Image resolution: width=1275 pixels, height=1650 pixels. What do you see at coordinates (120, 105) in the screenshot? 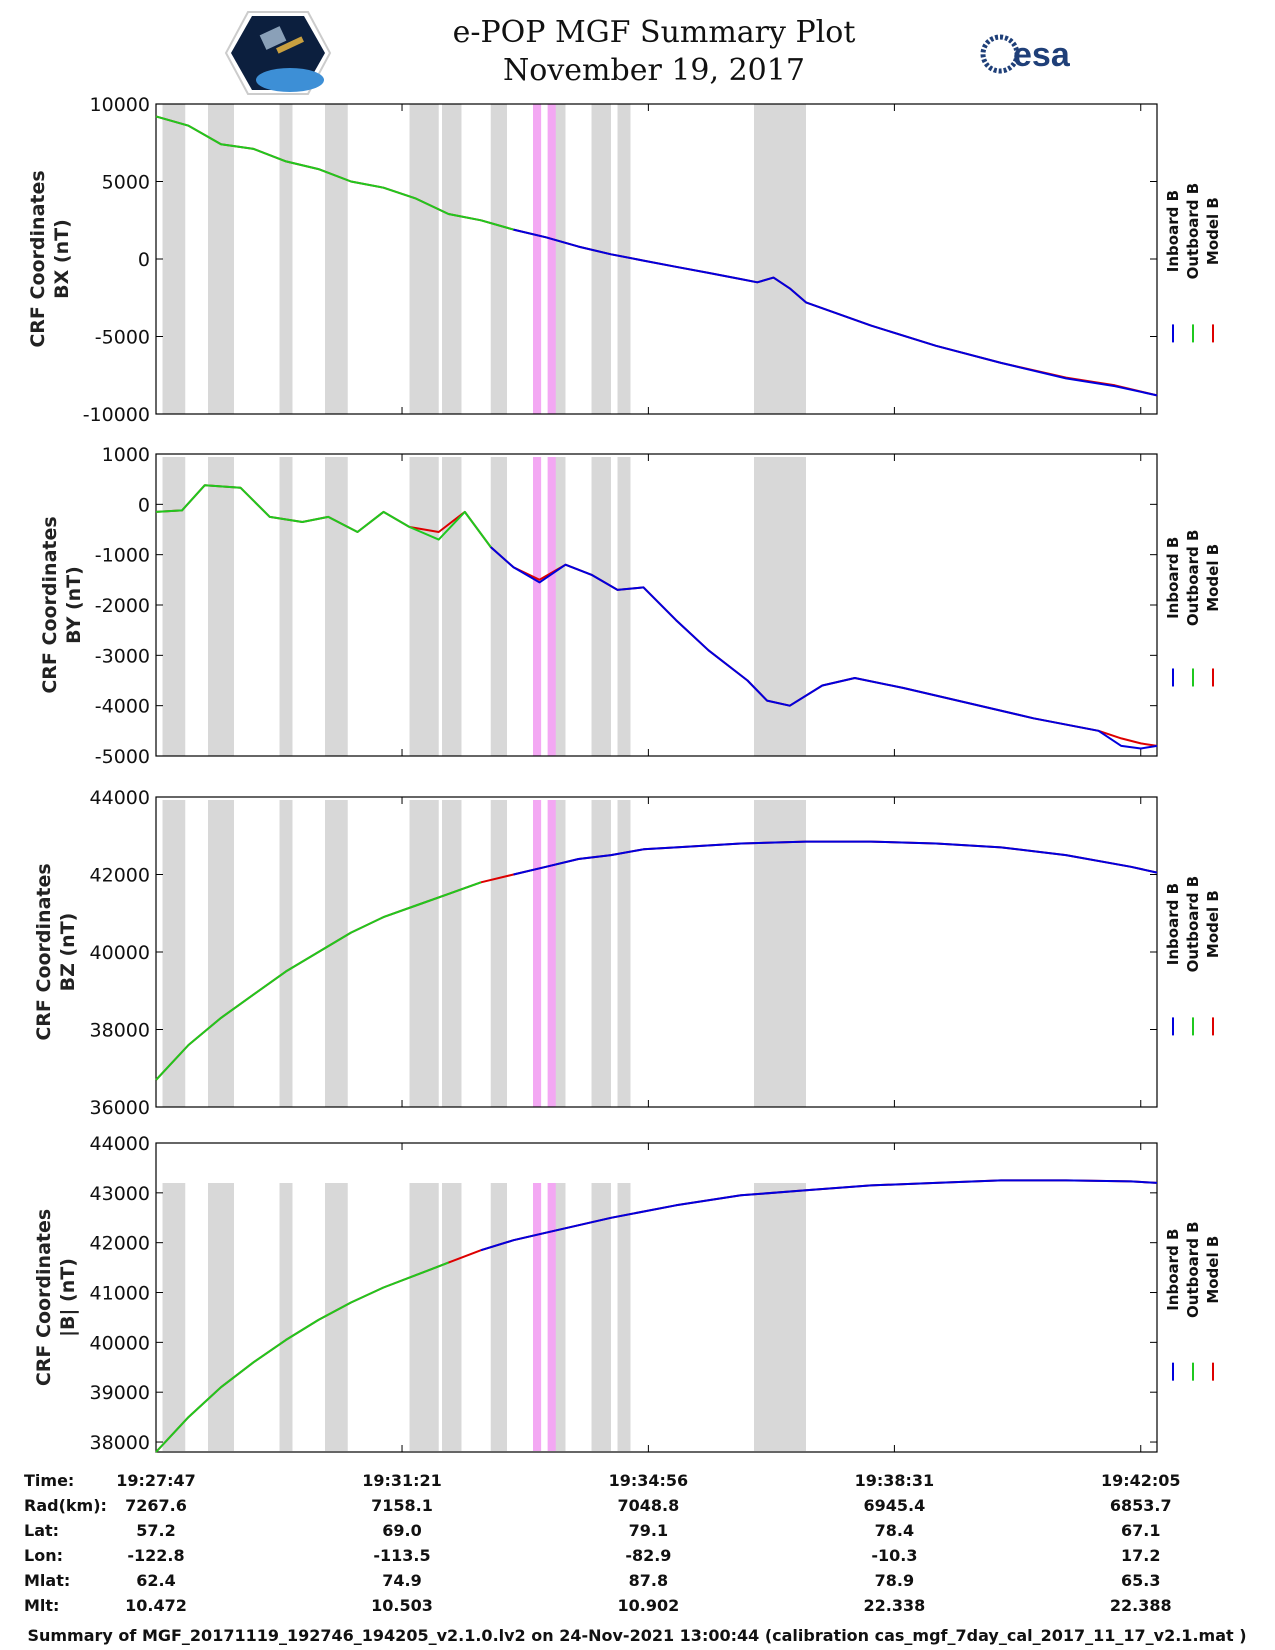
I see `y-tick-label: 10000` at bounding box center [120, 105].